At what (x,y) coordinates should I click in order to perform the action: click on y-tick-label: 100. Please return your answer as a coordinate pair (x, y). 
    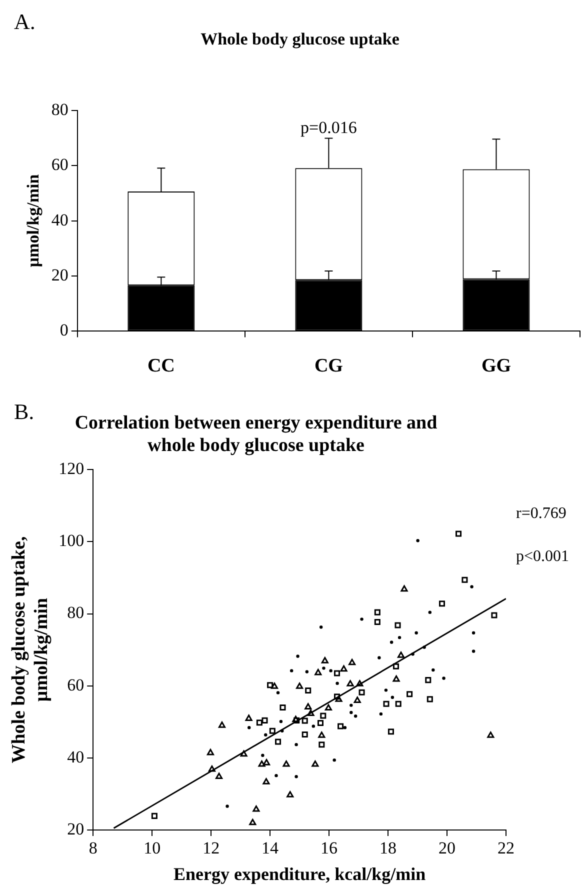
    Looking at the image, I should click on (71, 540).